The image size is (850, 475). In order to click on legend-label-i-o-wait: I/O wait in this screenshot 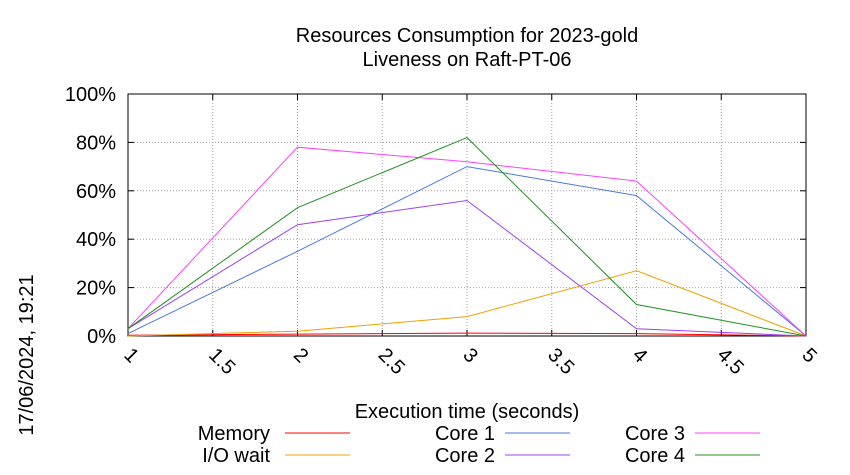, I will do `click(236, 456)`.